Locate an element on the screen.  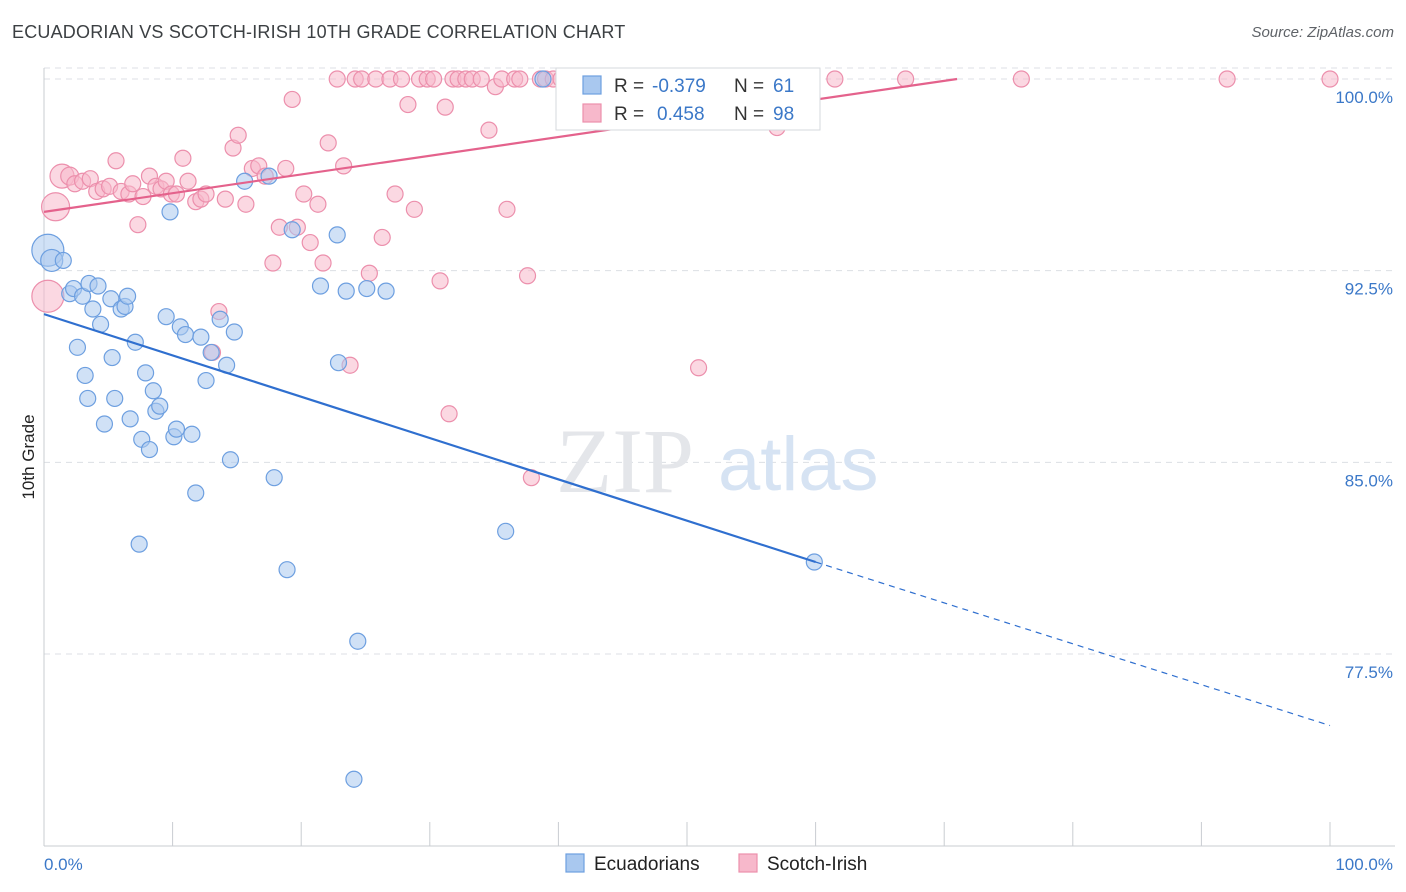
series-legend-label-ecuadorians: Ecuadorians is located at coordinates (647, 864).